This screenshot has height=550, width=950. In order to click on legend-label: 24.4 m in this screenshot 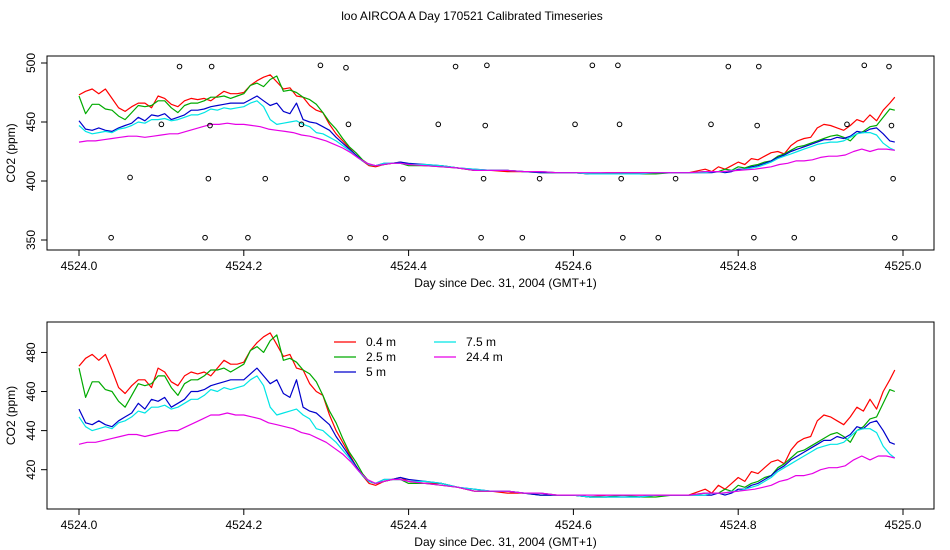, I will do `click(484, 357)`.